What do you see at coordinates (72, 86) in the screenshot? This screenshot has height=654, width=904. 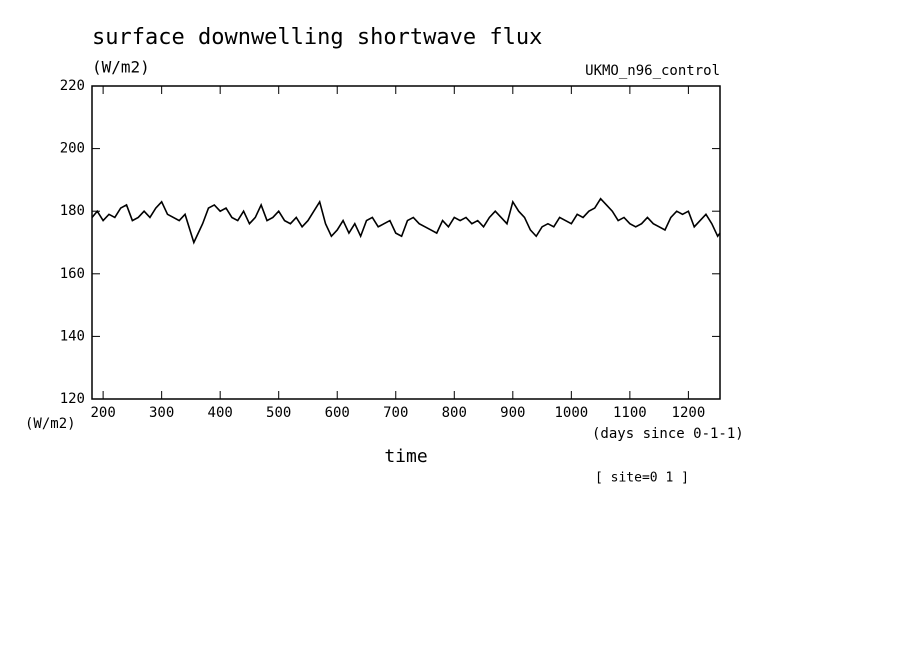 I see `y-tick-label: 220` at bounding box center [72, 86].